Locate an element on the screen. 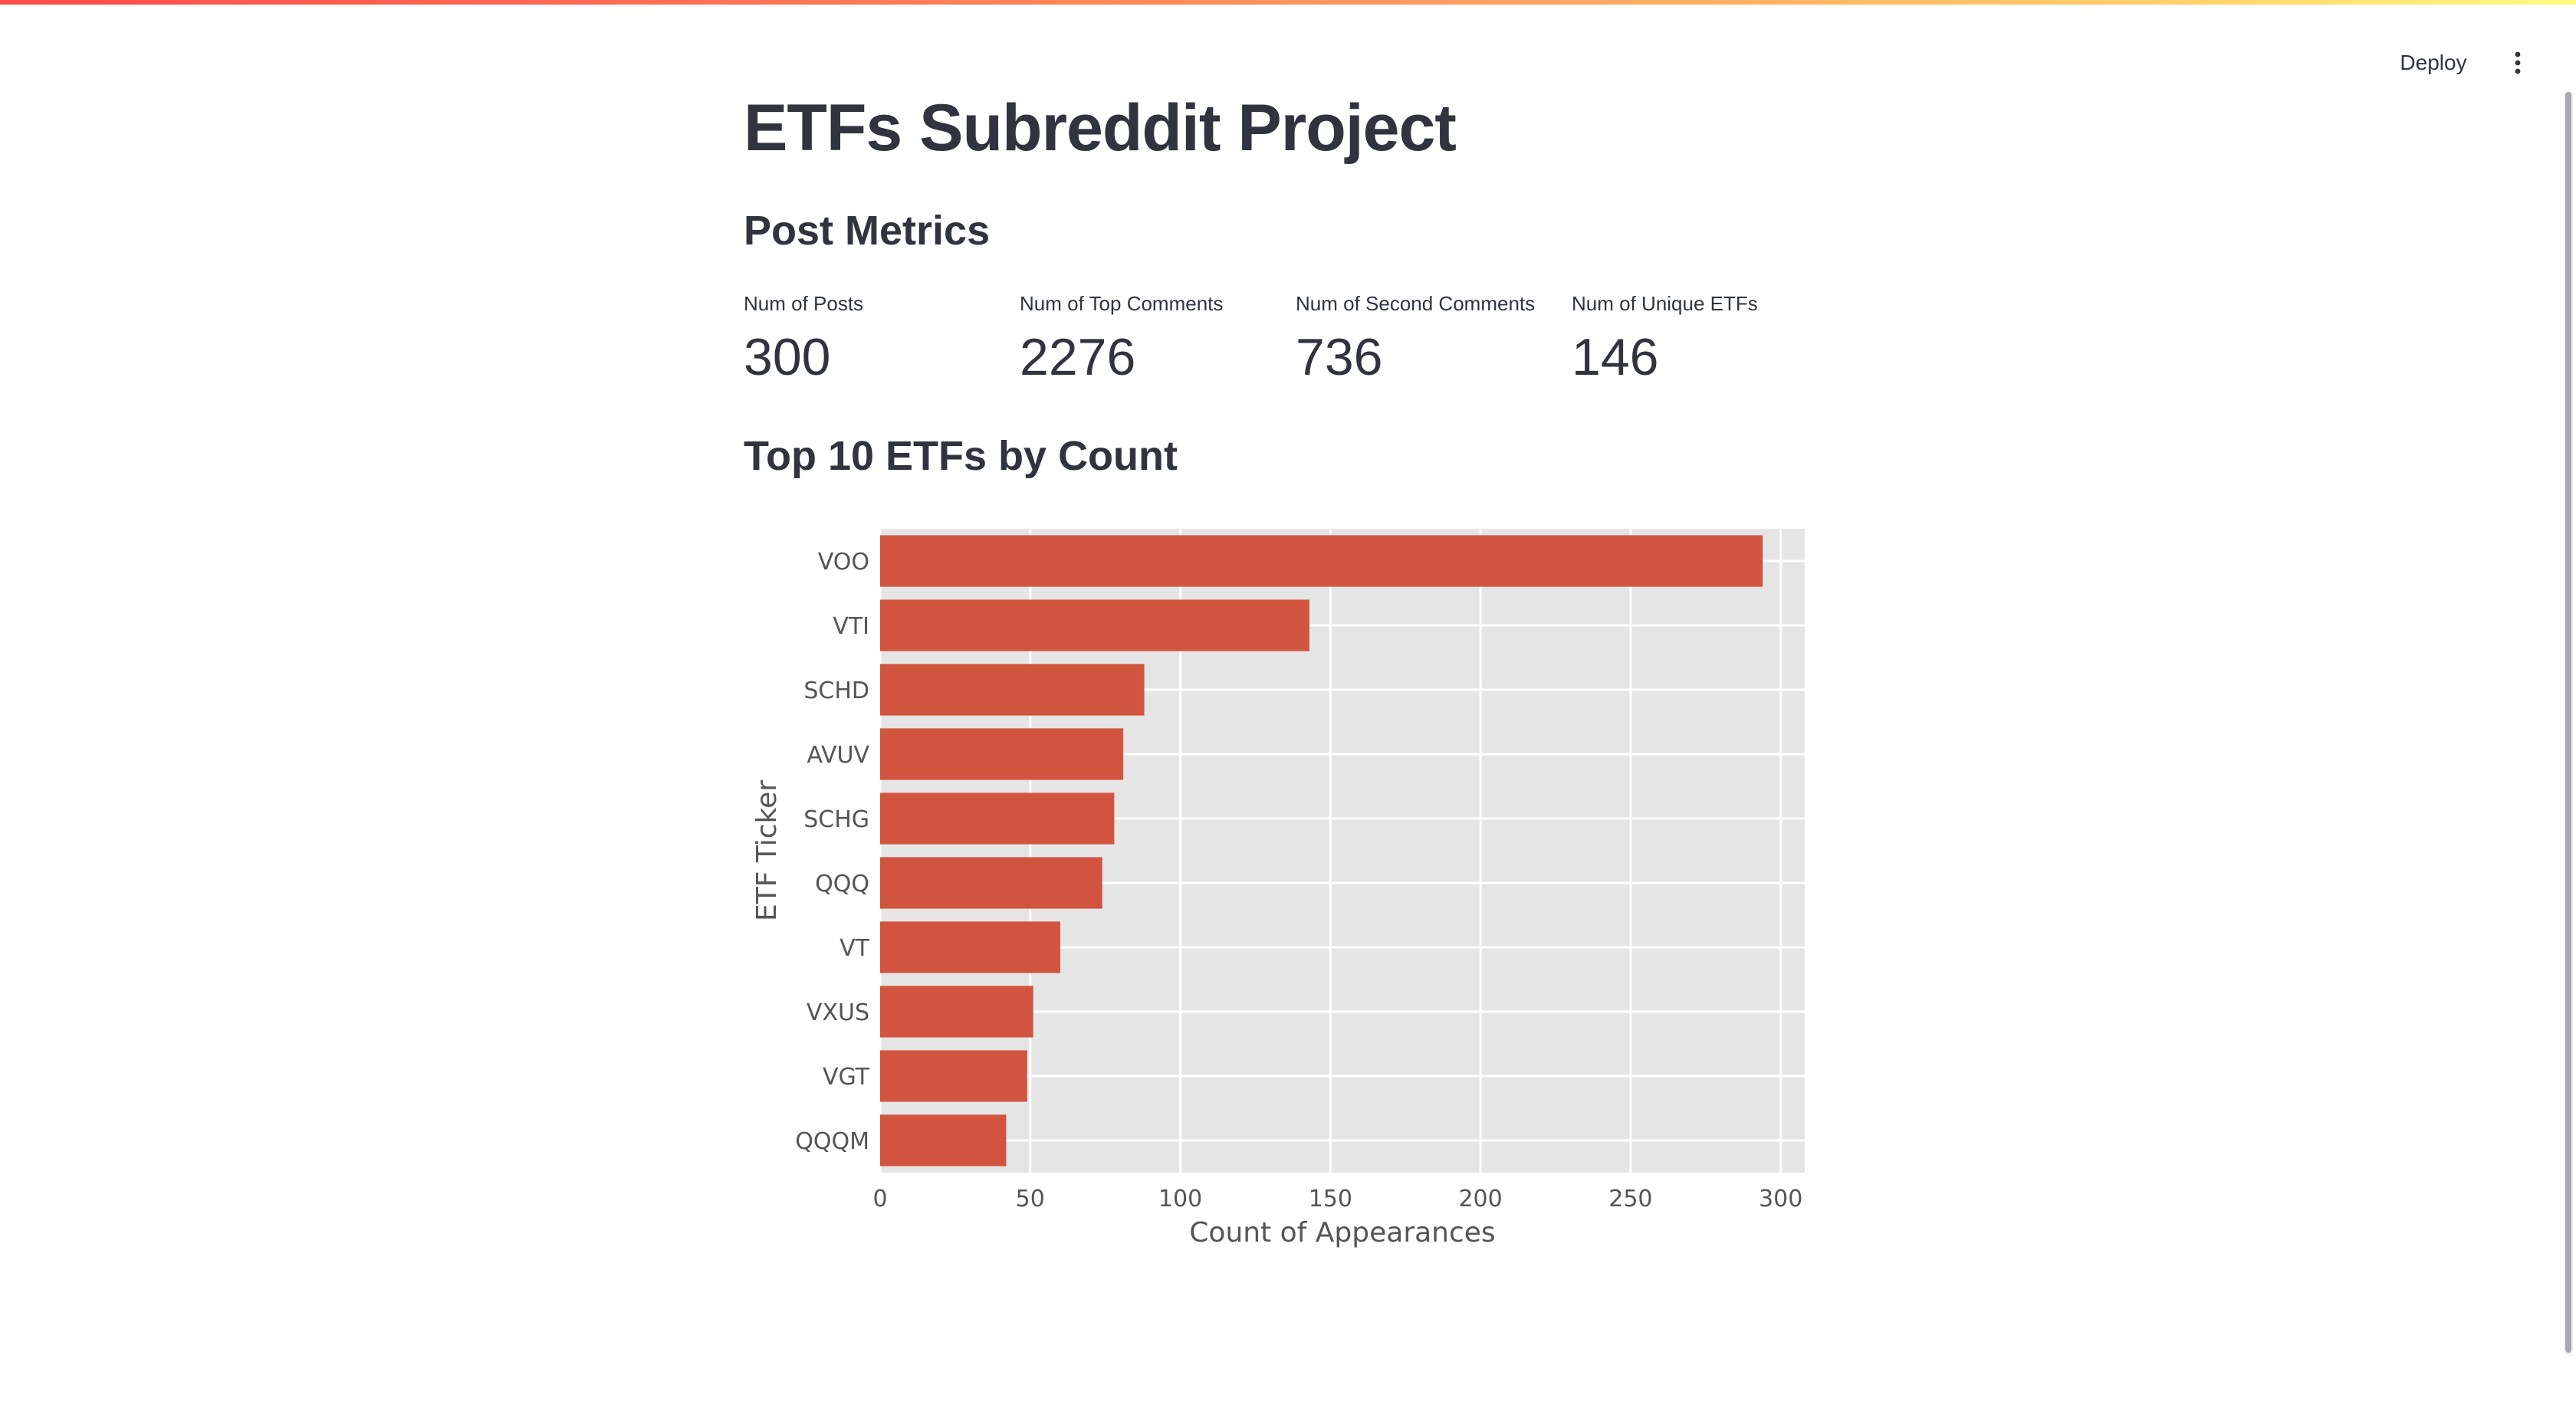 The width and height of the screenshot is (2576, 1424). metric-posts: Num of Posts 300 is located at coordinates (874, 338).